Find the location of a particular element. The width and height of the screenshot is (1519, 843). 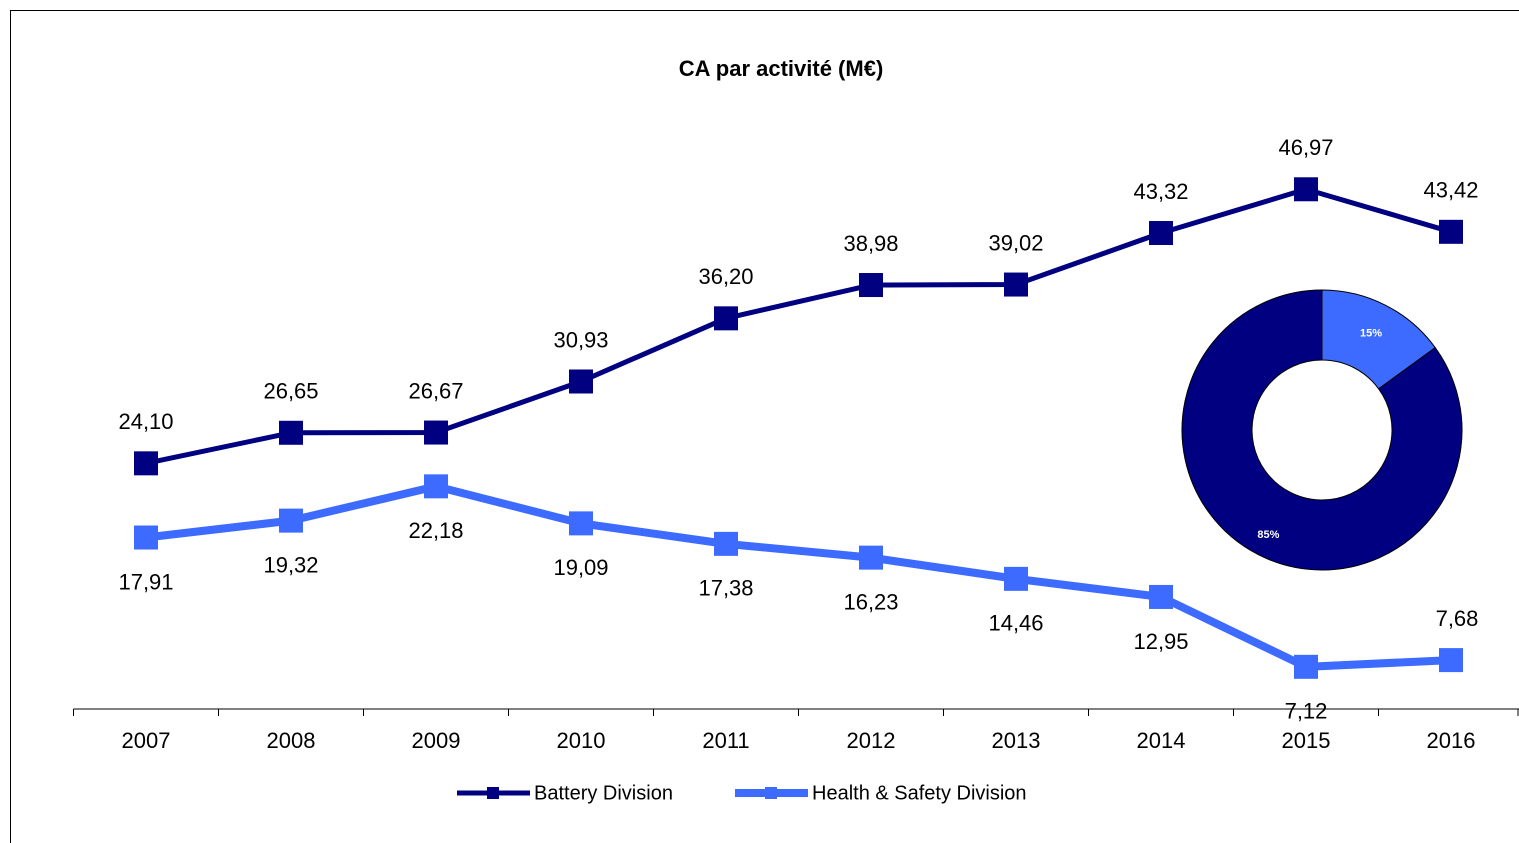

data-label: 19,32 is located at coordinates (290, 564).